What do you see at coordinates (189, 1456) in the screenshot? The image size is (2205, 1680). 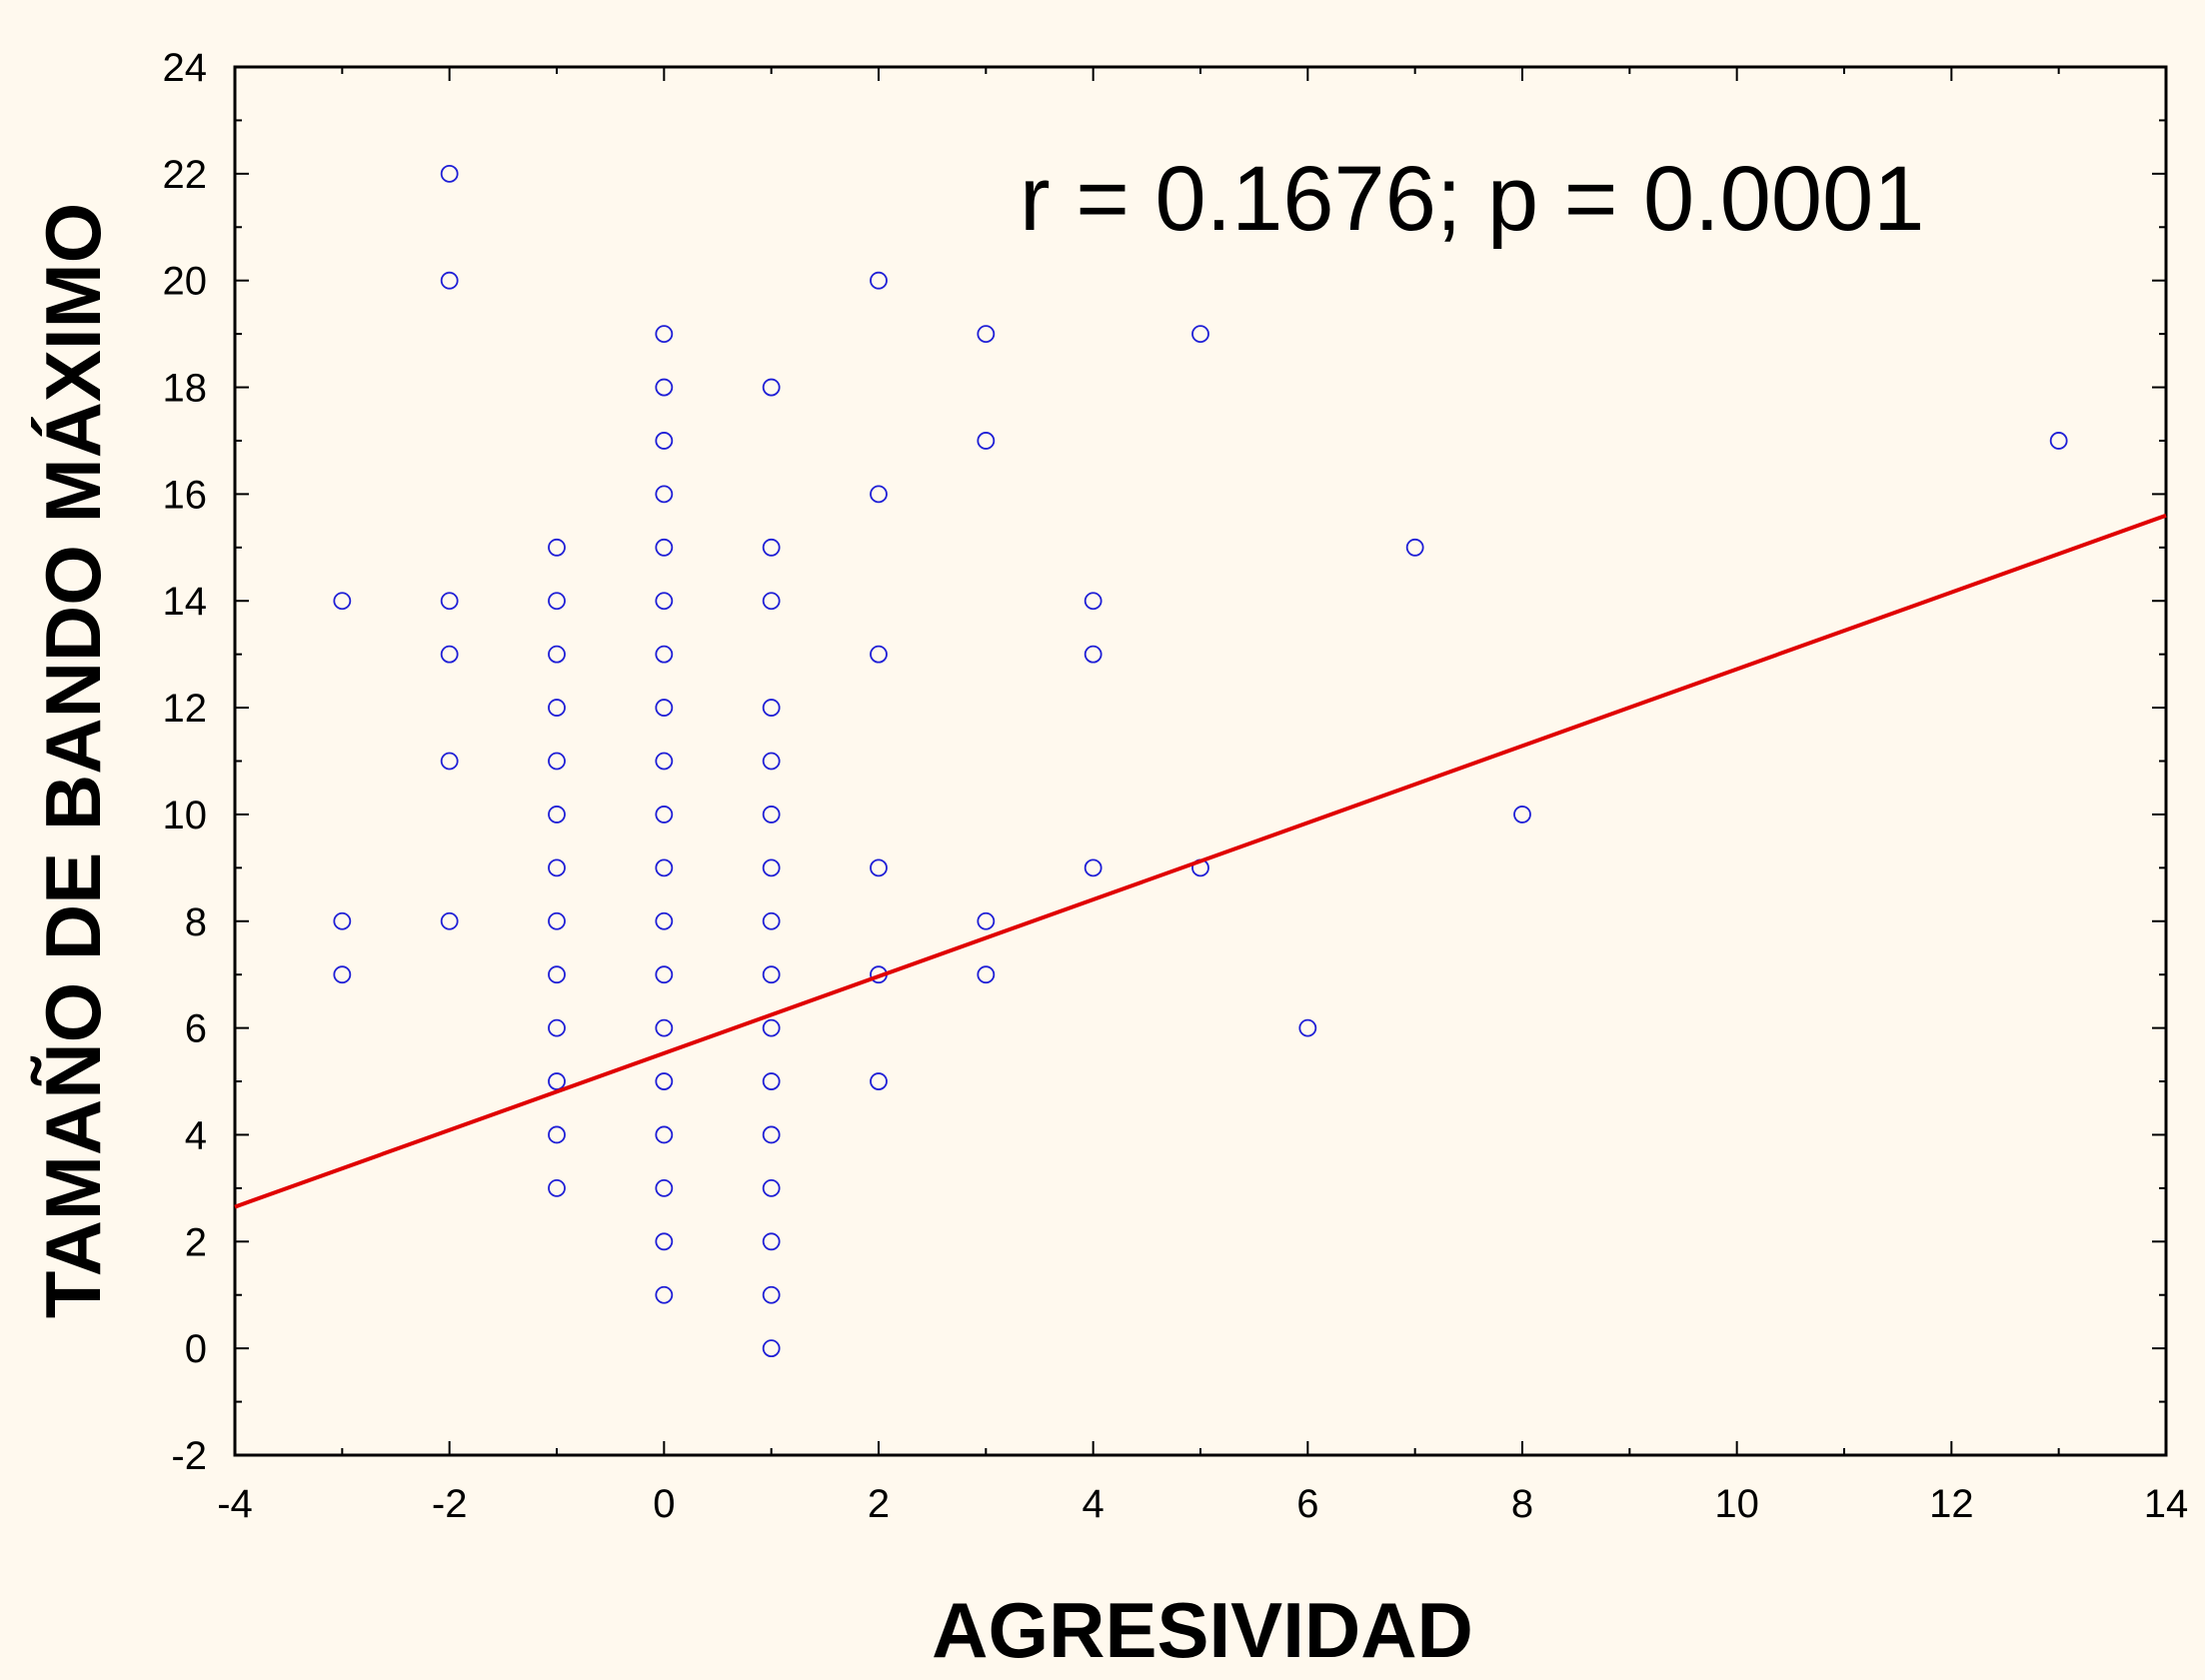 I see `y-tick-label: -2` at bounding box center [189, 1456].